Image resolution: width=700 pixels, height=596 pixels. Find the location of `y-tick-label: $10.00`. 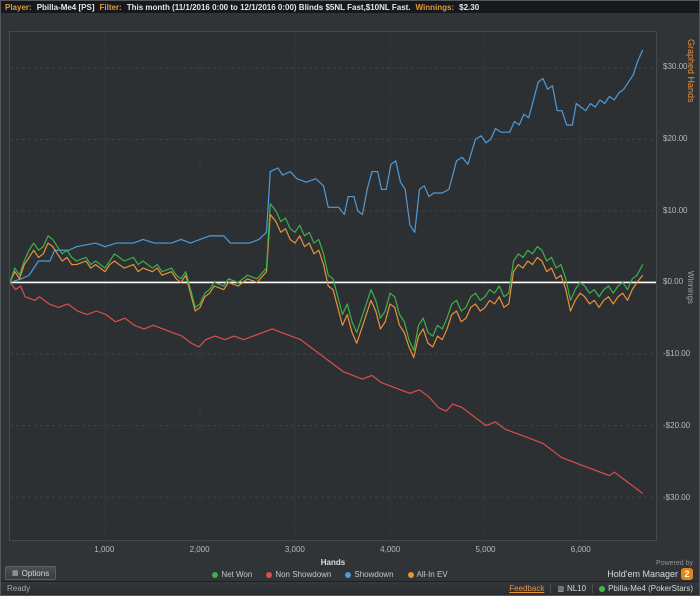

y-tick-label: $10.00 is located at coordinates (675, 210).